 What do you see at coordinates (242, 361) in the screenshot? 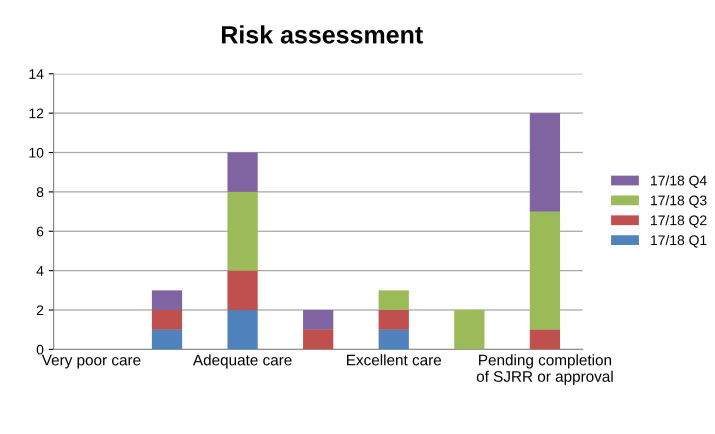
I see `x-tick-label: Adequate care` at bounding box center [242, 361].